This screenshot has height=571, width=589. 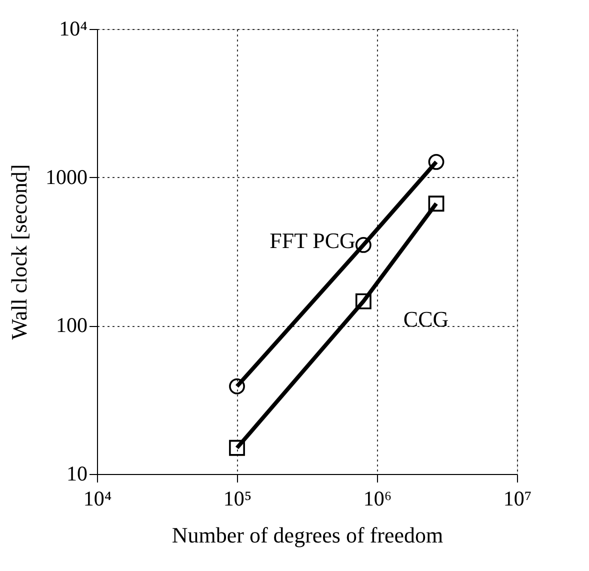 I want to click on y-tick-label: 100, so click(x=72, y=325).